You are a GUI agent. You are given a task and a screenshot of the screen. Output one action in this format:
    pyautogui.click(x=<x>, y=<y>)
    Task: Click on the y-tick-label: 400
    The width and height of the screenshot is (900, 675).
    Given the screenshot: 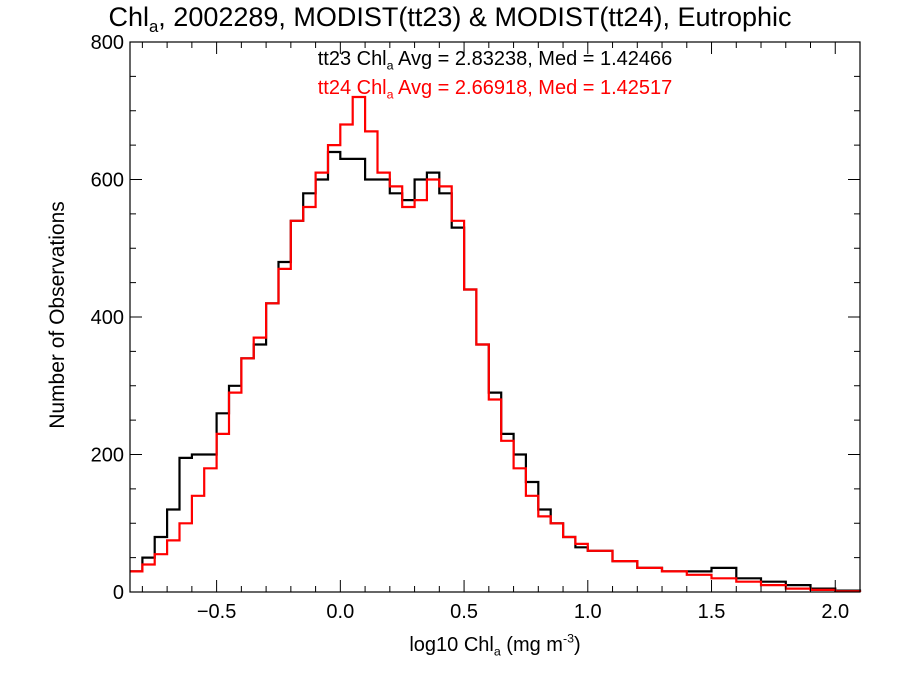 What is the action you would take?
    pyautogui.click(x=107, y=318)
    